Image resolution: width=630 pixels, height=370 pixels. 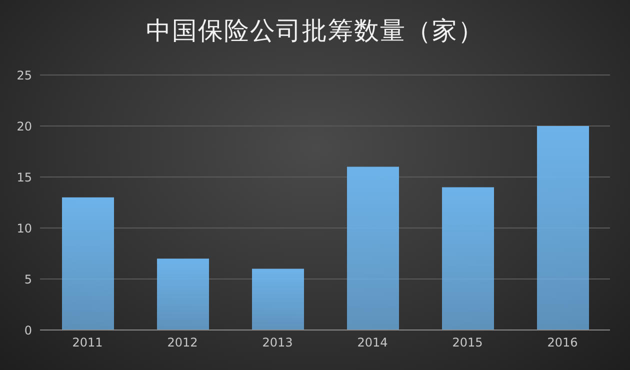 What do you see at coordinates (24, 126) in the screenshot?
I see `y-tick-label: 20` at bounding box center [24, 126].